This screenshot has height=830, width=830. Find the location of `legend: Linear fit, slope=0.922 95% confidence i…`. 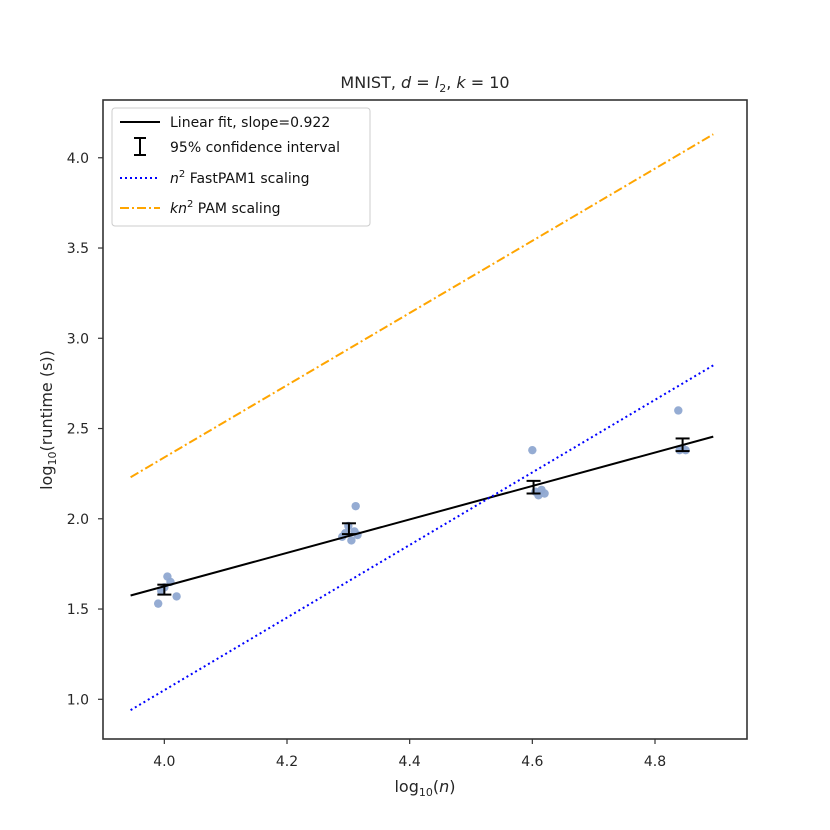

legend: Linear fit, slope=0.922 95% confidence i… is located at coordinates (241, 167).